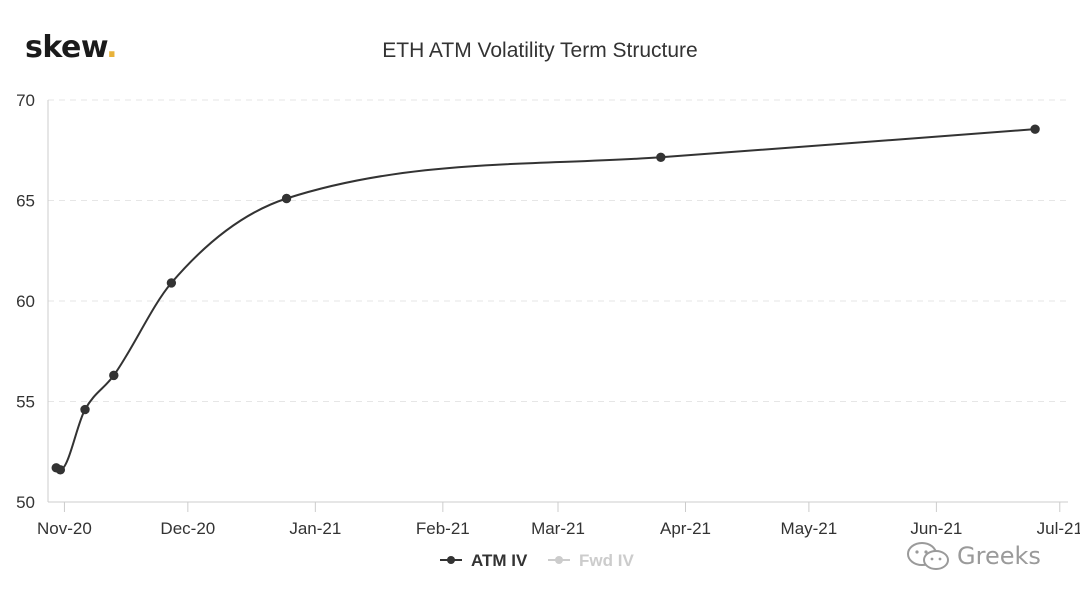 The image size is (1080, 603). I want to click on wechat-icon, so click(928, 556).